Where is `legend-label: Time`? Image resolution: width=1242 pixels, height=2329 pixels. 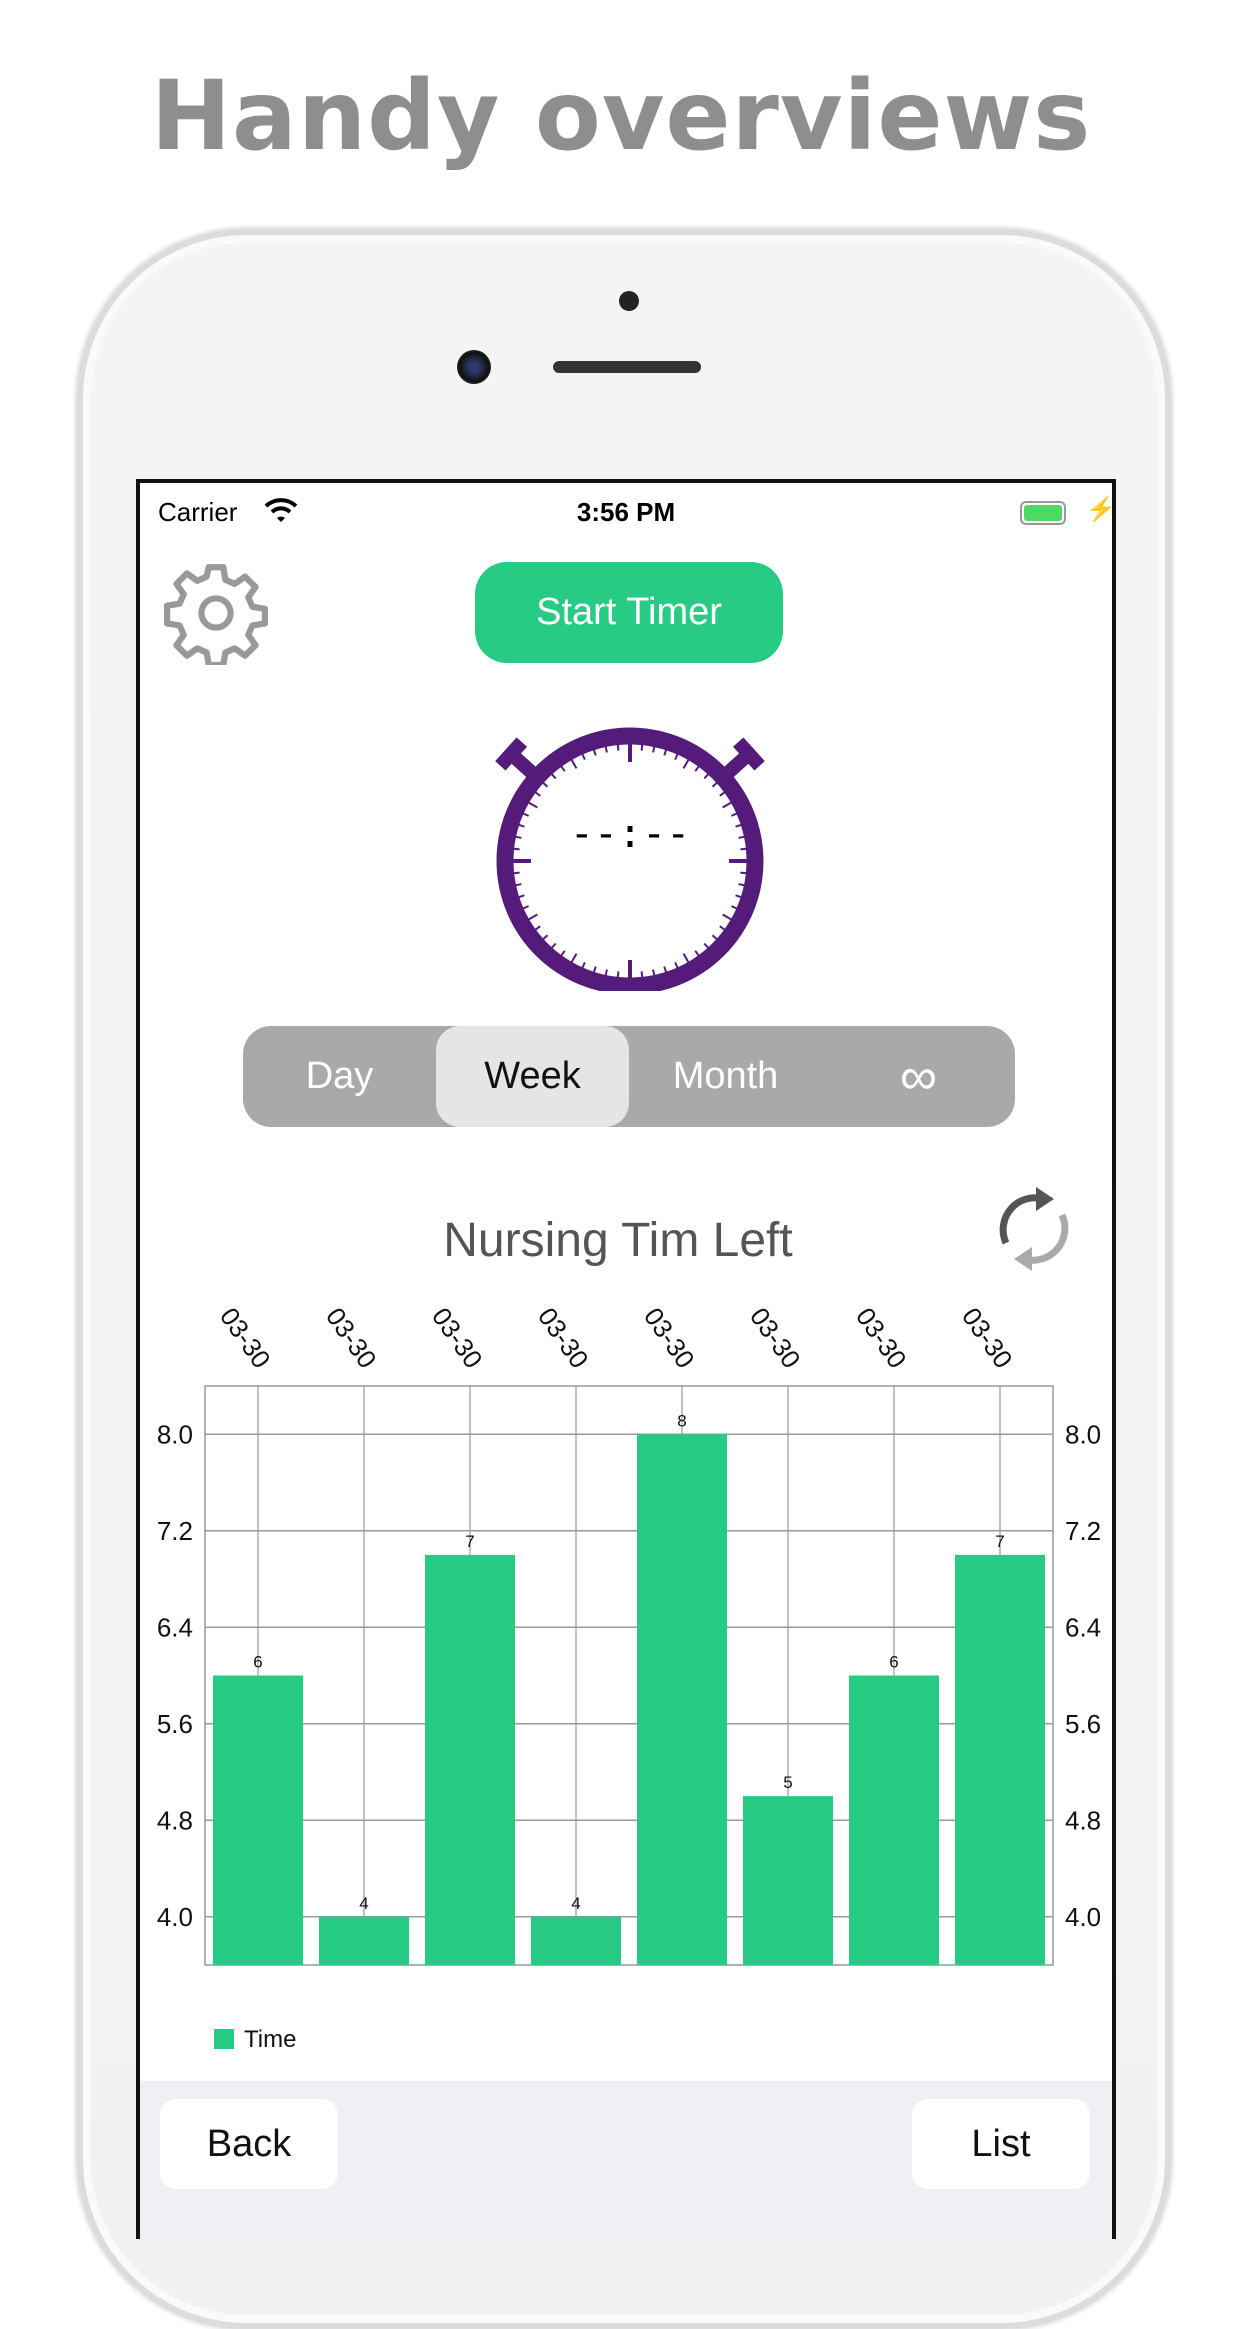
legend-label: Time is located at coordinates (270, 2039).